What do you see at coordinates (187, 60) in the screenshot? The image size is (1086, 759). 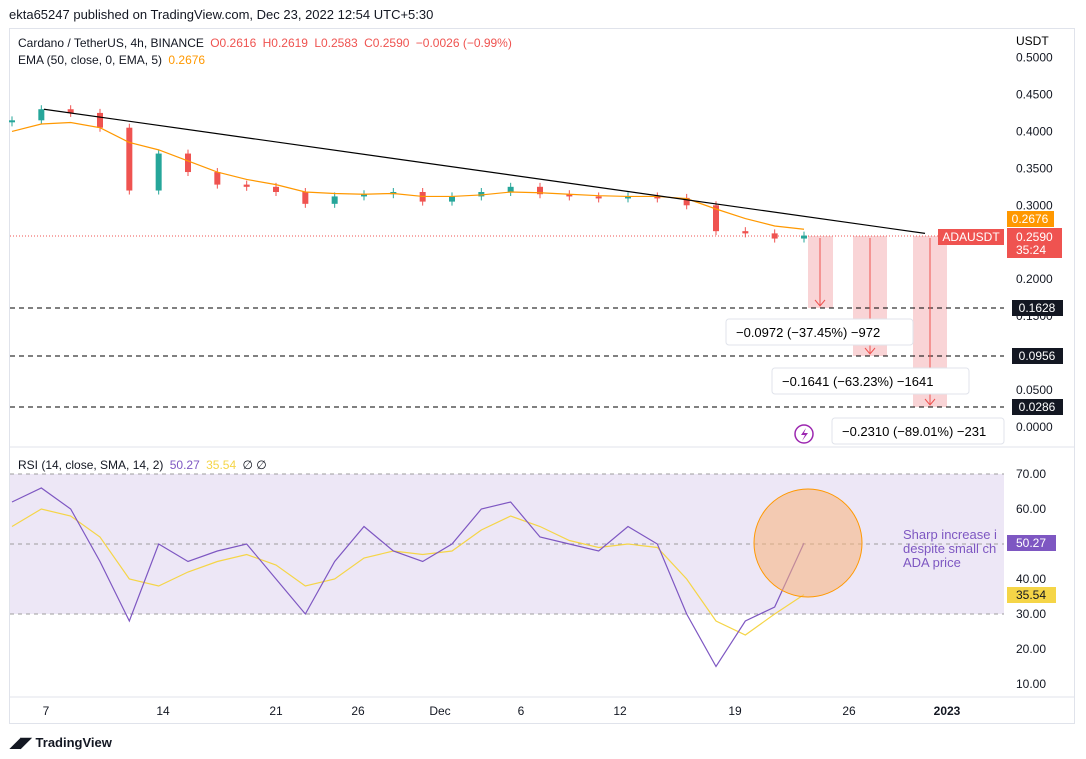 I see `ema-value: 0.2676` at bounding box center [187, 60].